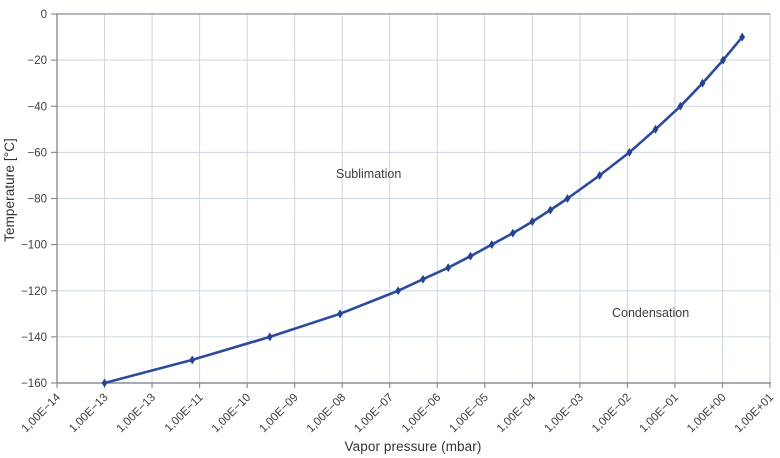 The height and width of the screenshot is (458, 780). Describe the element at coordinates (37, 107) in the screenshot. I see `y-tick-label: −40` at that location.